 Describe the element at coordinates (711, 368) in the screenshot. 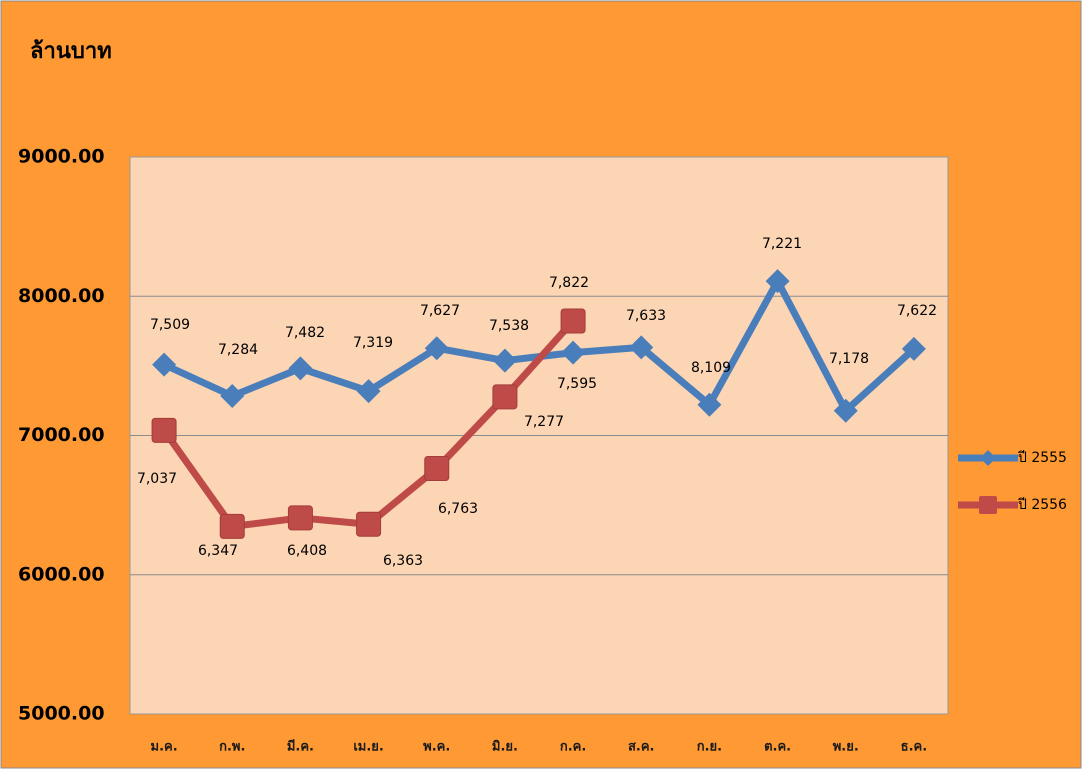

I see `data-label: 8,109` at that location.